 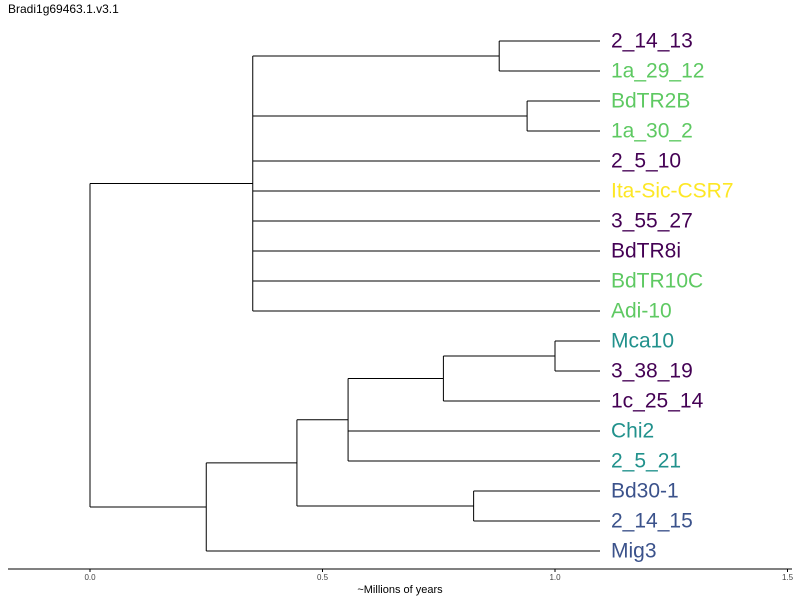 I want to click on leaf-label: BdTR2B, so click(x=650, y=101).